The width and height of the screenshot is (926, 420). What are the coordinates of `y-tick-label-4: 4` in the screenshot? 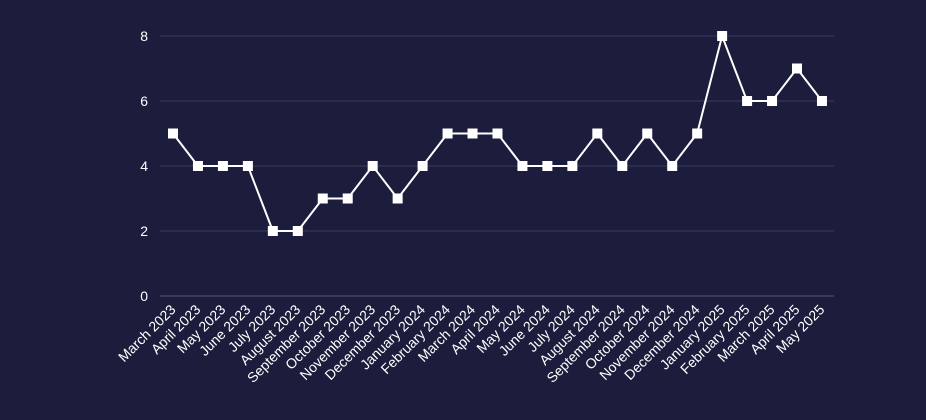 It's located at (144, 166).